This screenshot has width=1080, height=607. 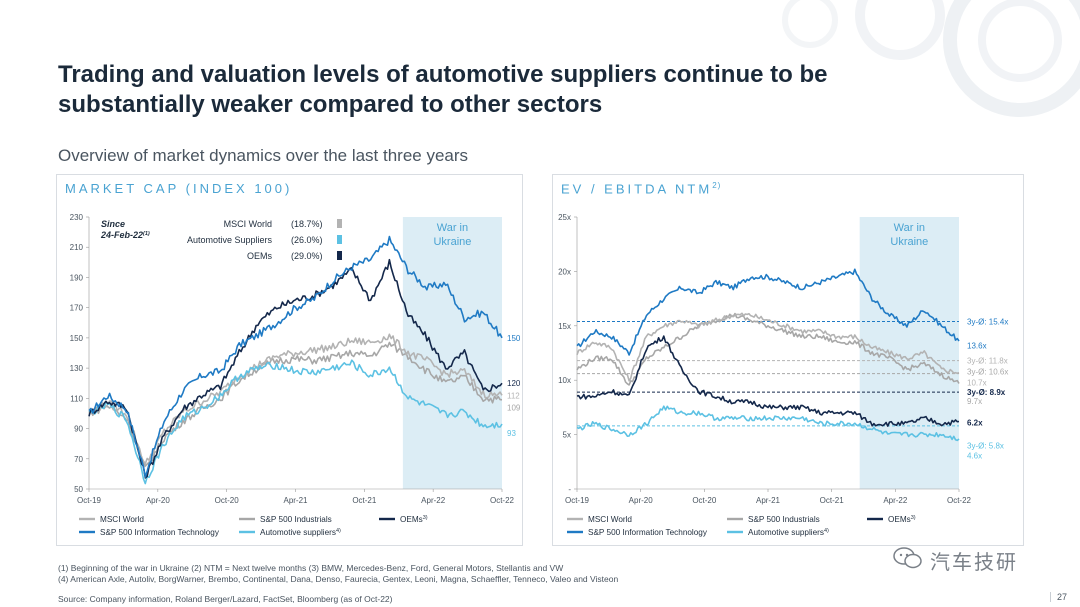 What do you see at coordinates (567, 435) in the screenshot?
I see `y-tick-label: 5x` at bounding box center [567, 435].